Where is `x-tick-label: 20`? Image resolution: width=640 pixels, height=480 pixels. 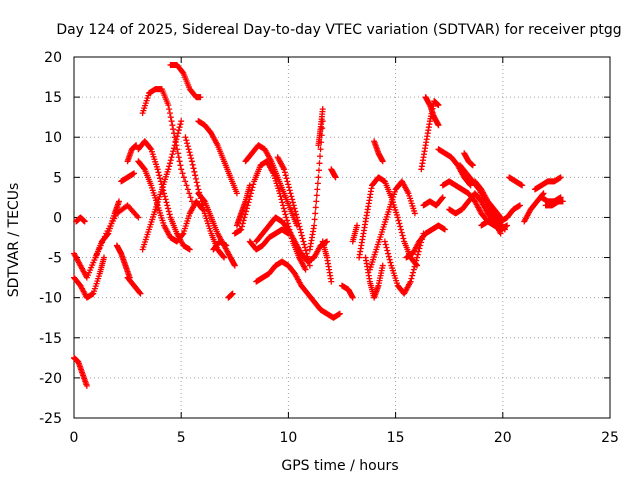
x-tick-label: 20 is located at coordinates (503, 438).